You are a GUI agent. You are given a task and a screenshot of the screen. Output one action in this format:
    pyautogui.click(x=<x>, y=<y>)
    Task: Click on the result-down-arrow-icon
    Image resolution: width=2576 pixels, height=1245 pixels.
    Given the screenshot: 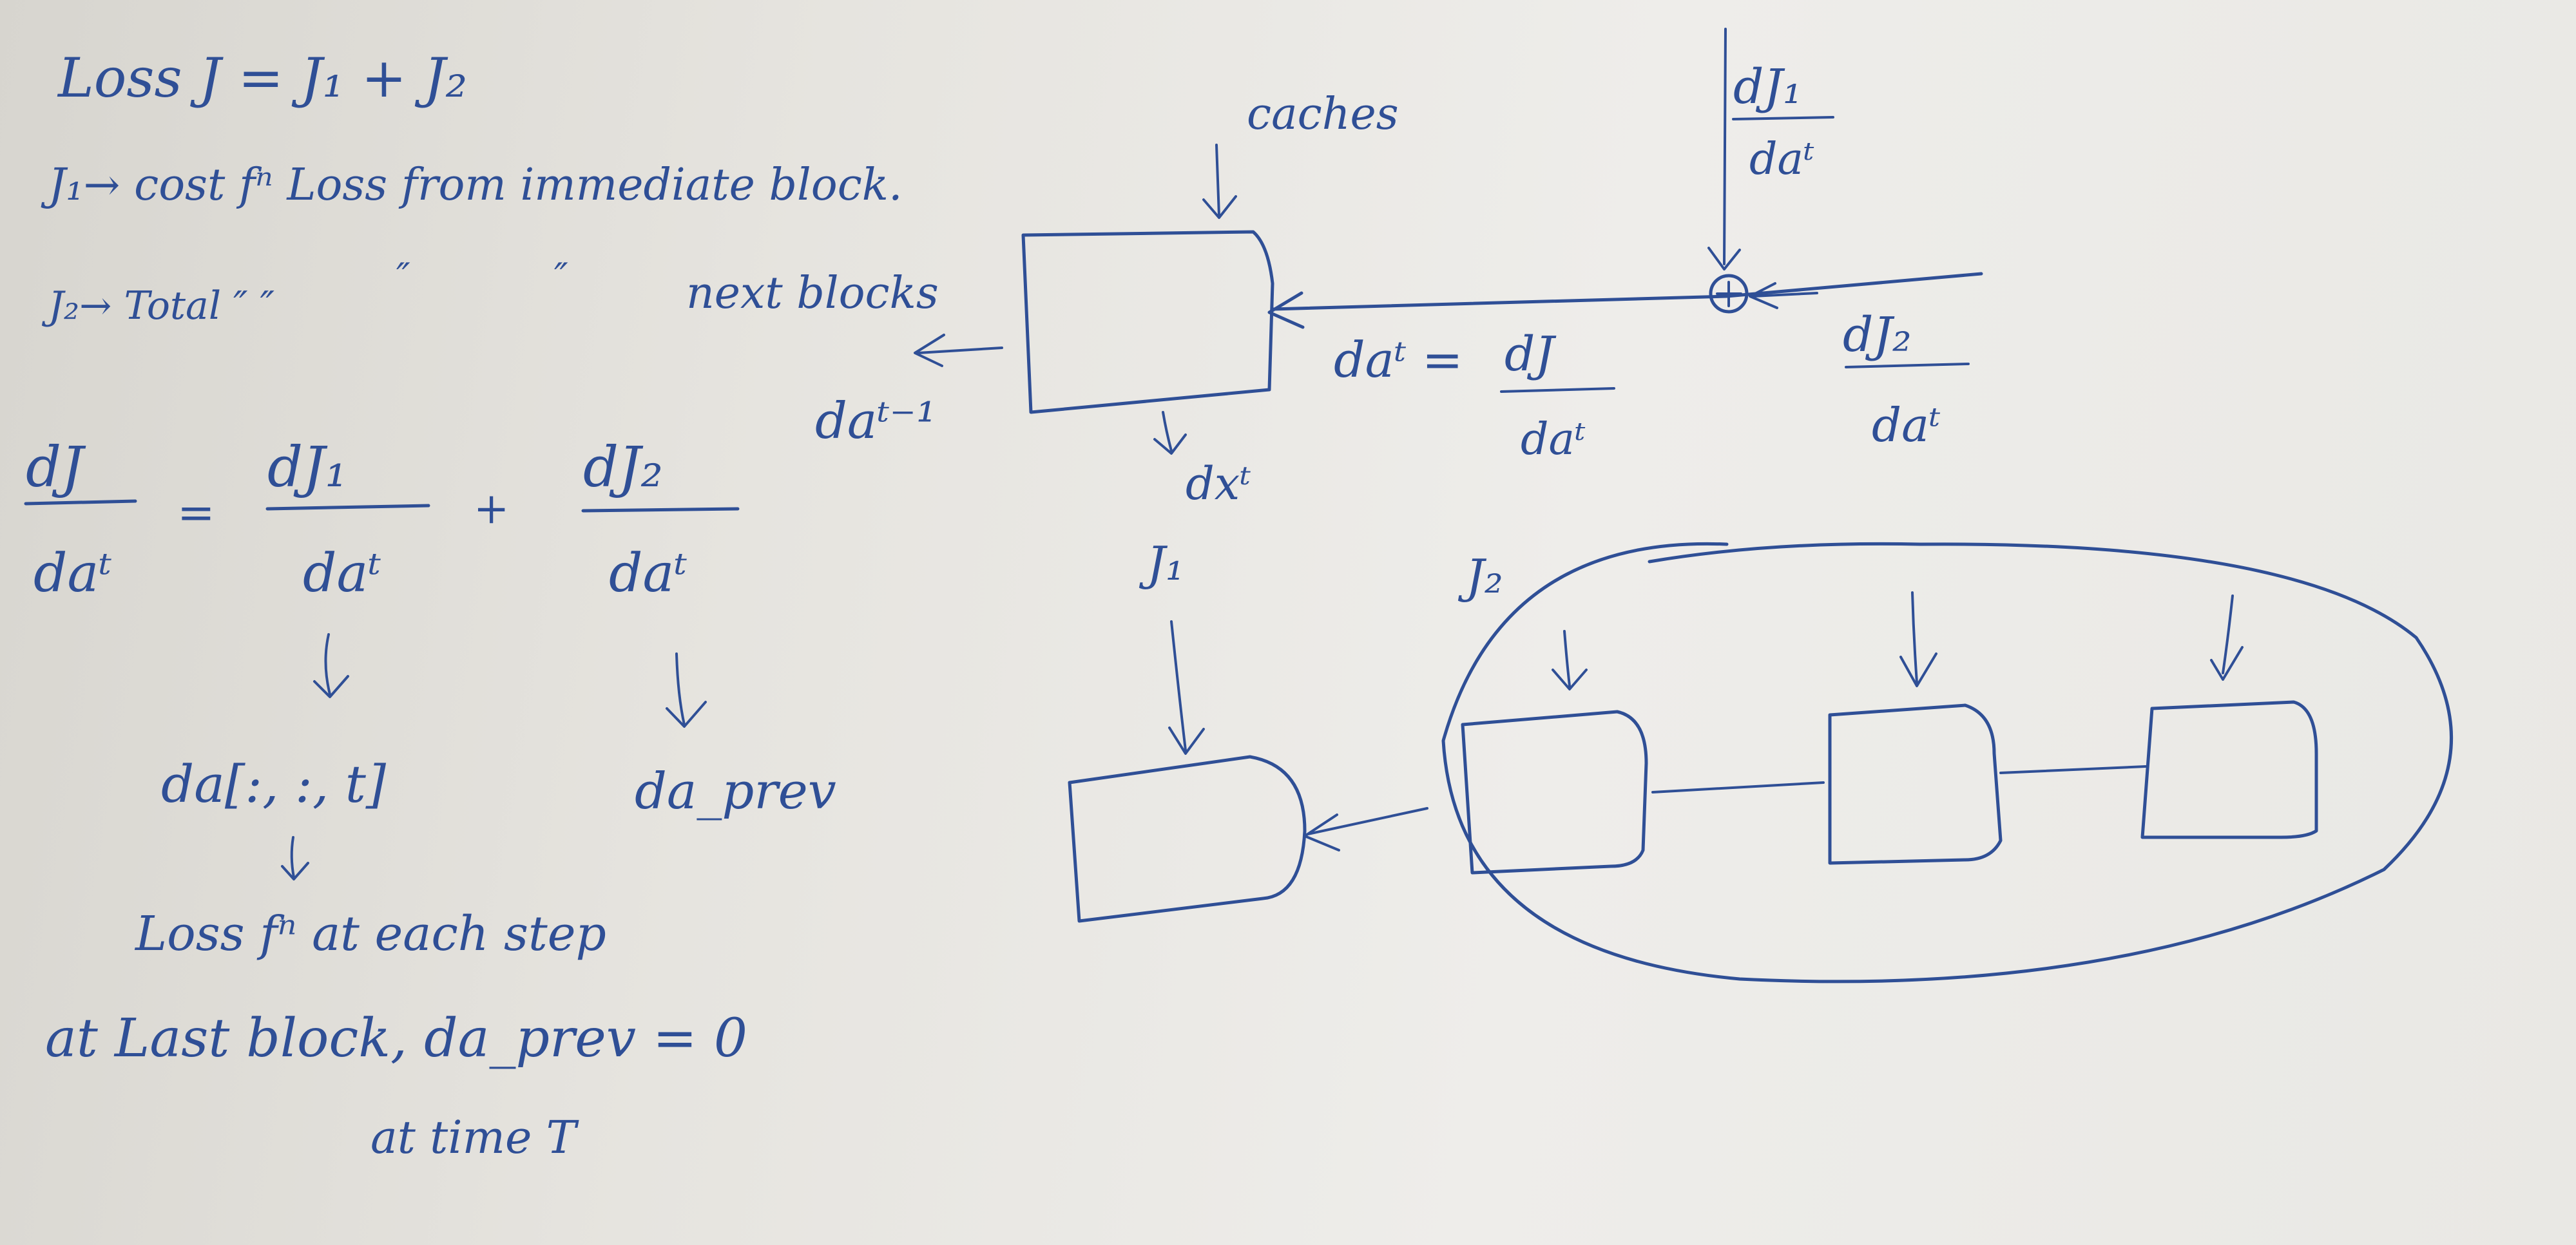 What is the action you would take?
    pyautogui.click(x=295, y=858)
    